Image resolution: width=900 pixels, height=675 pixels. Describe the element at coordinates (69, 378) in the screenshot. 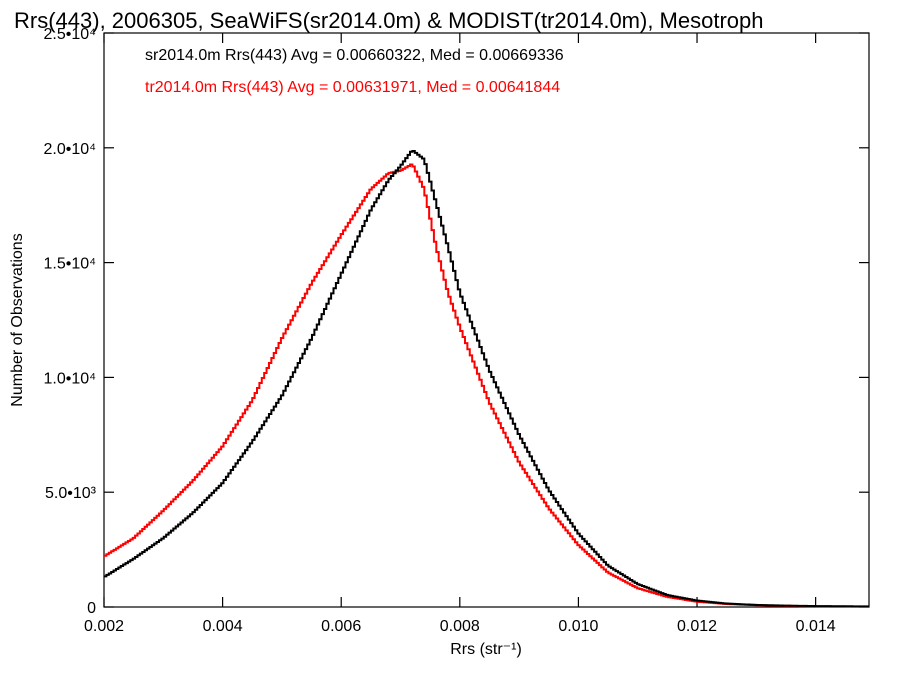

I see `y-tick-label: 1.0•10⁴` at that location.